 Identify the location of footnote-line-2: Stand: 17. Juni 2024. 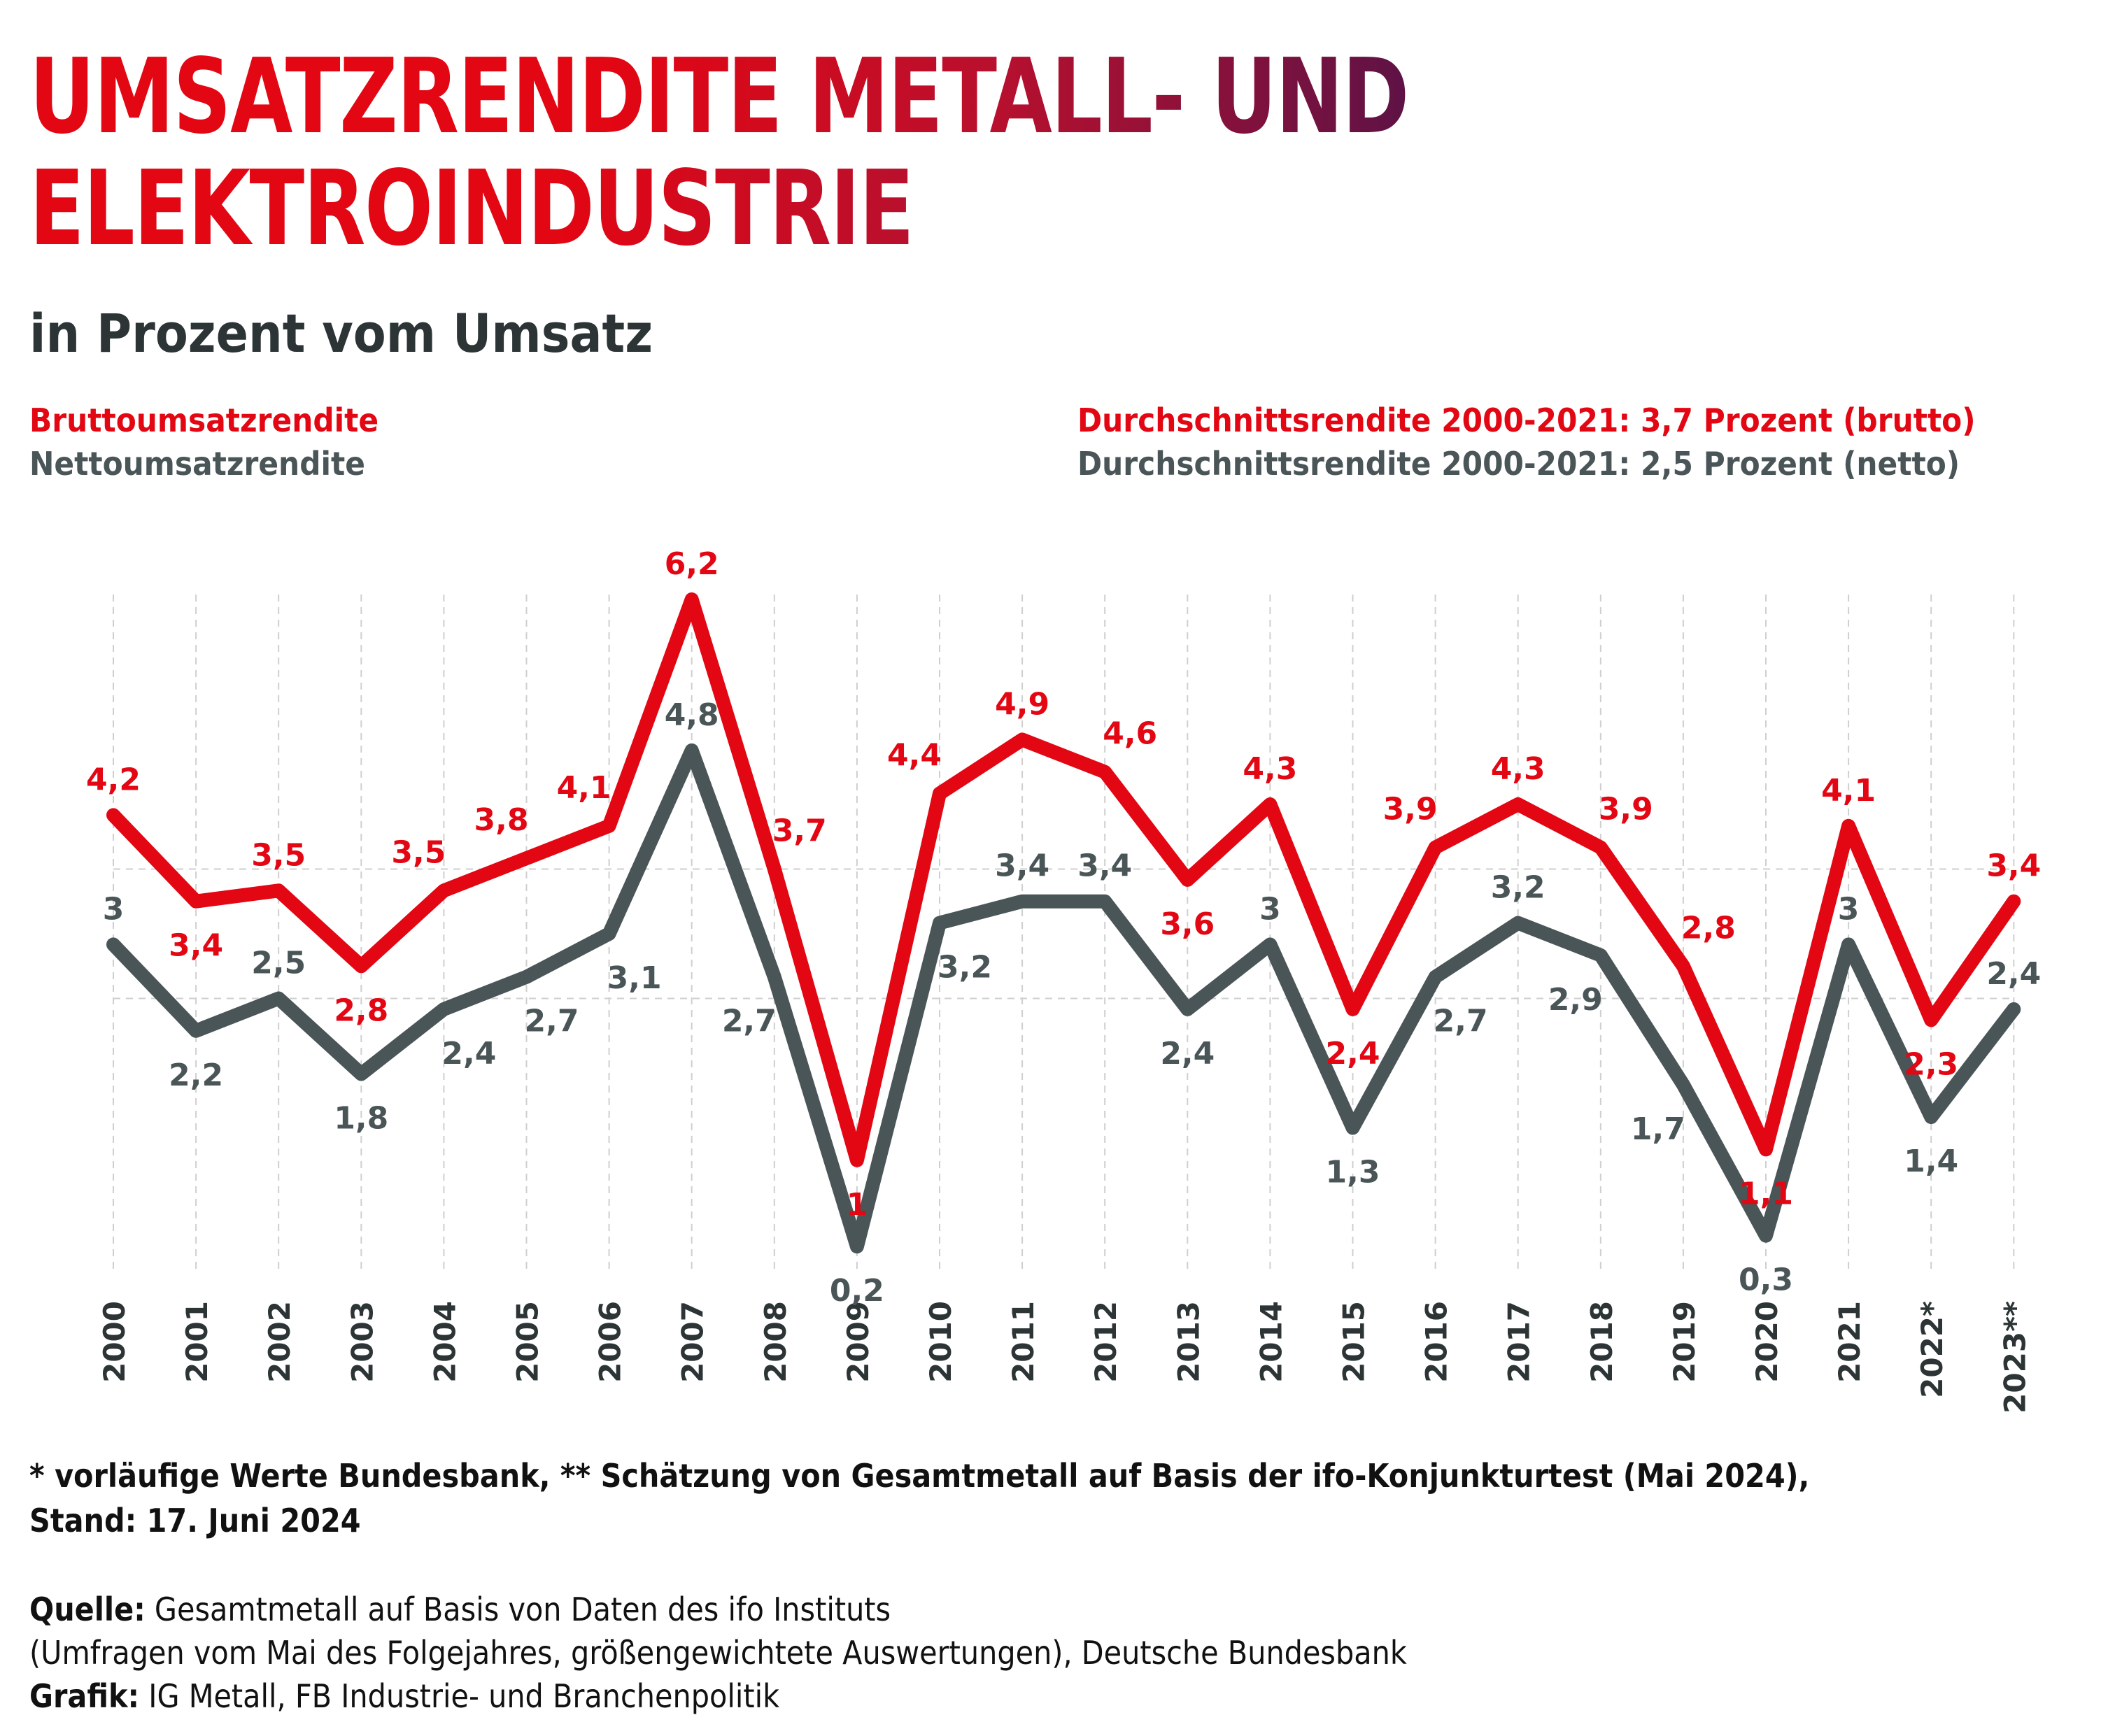
(195, 1520).